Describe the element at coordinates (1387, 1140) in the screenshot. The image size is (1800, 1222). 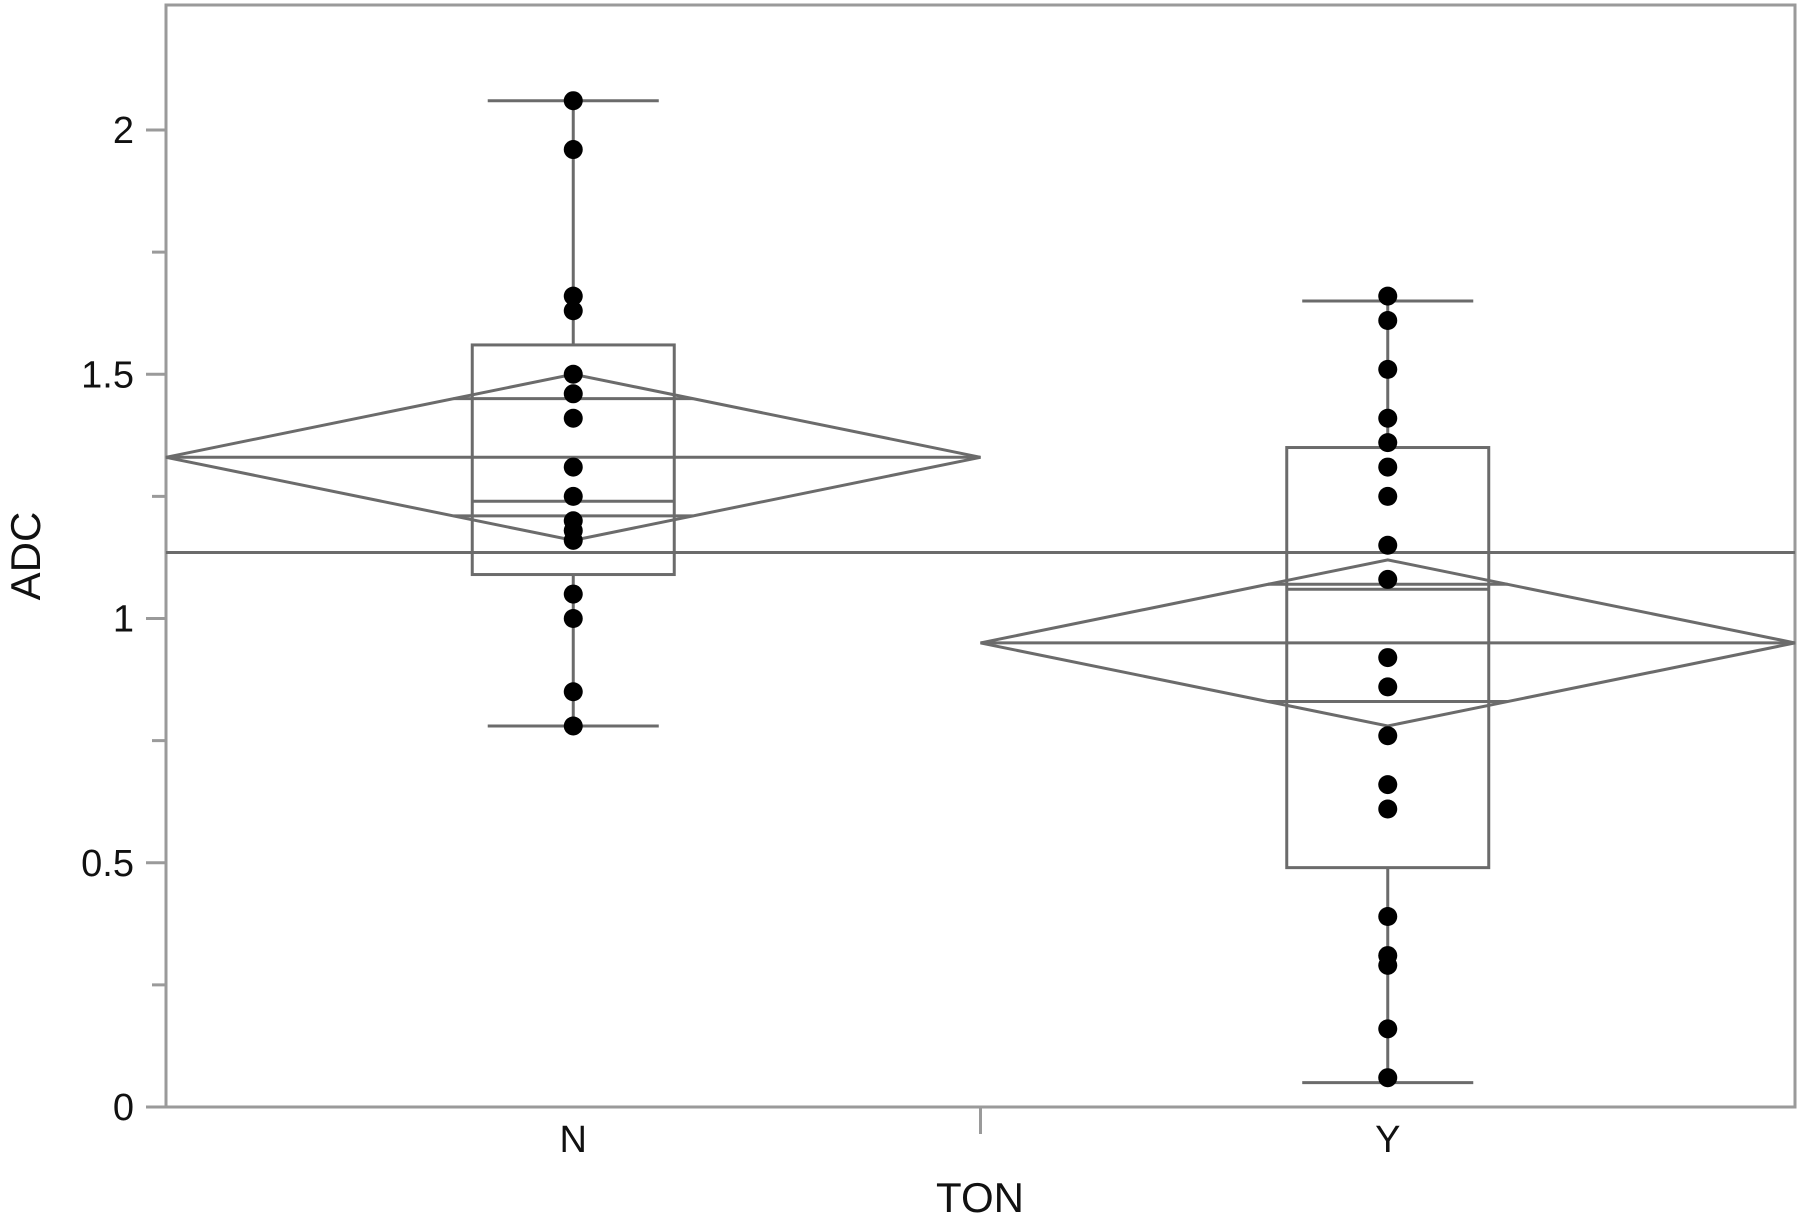
I see `x-tick-label-Y: Y` at that location.